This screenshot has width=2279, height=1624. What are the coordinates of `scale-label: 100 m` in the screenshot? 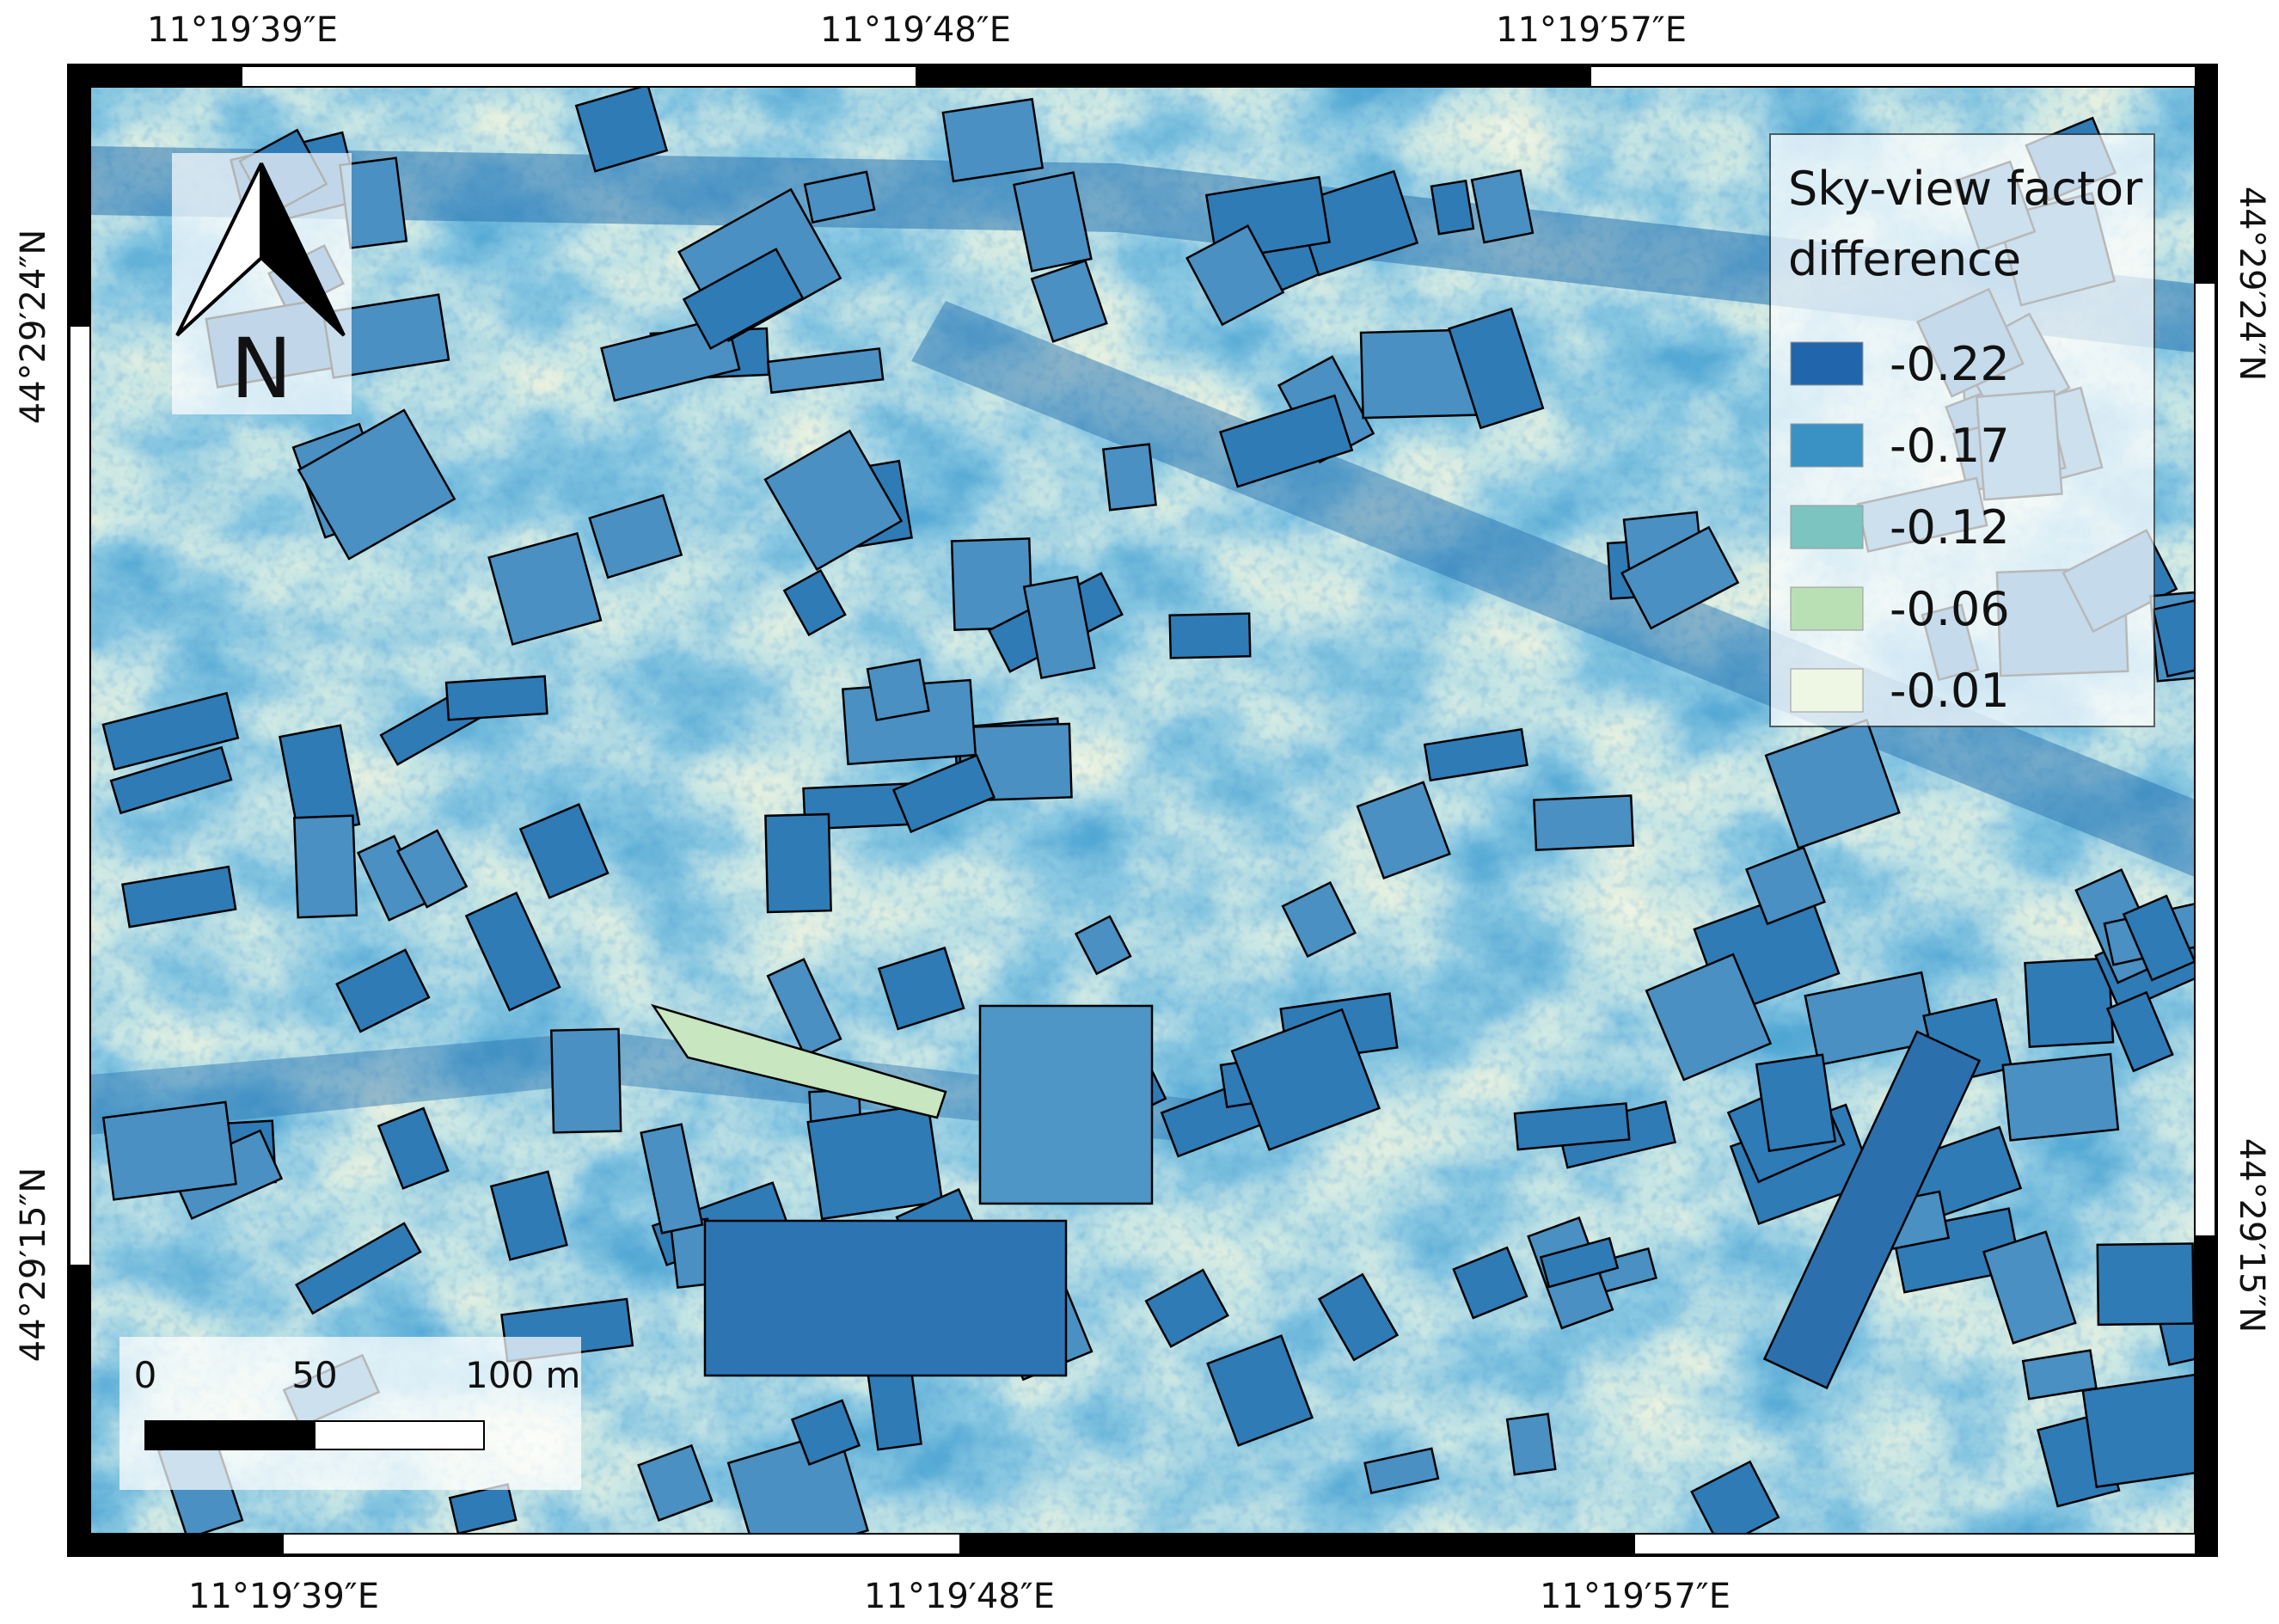 It's located at (522, 1375).